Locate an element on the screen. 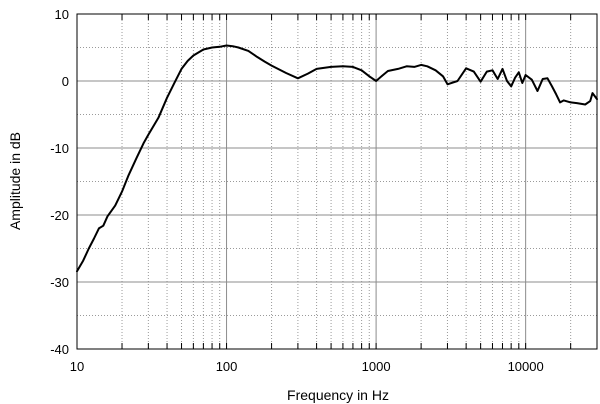 The width and height of the screenshot is (600, 404). x-tick-label: 10000 is located at coordinates (526, 366).